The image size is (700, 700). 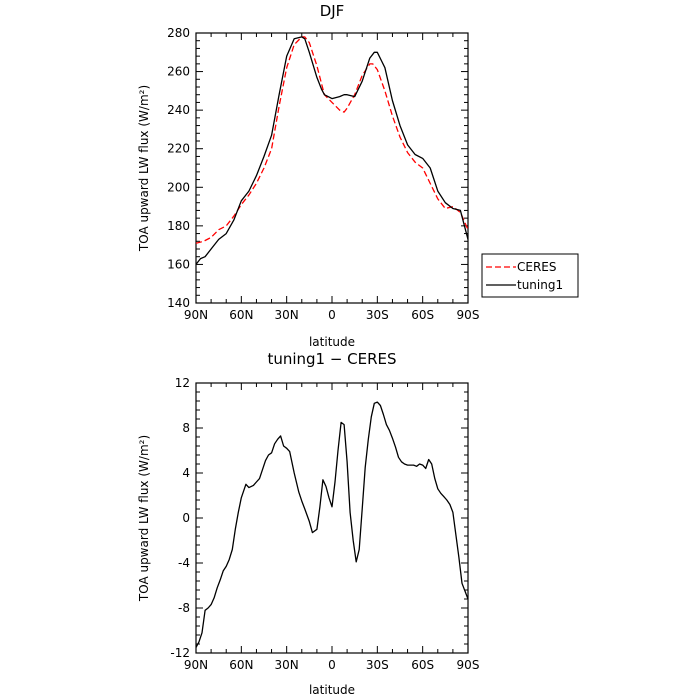 I want to click on legend: CERES tuning1, so click(x=530, y=275).